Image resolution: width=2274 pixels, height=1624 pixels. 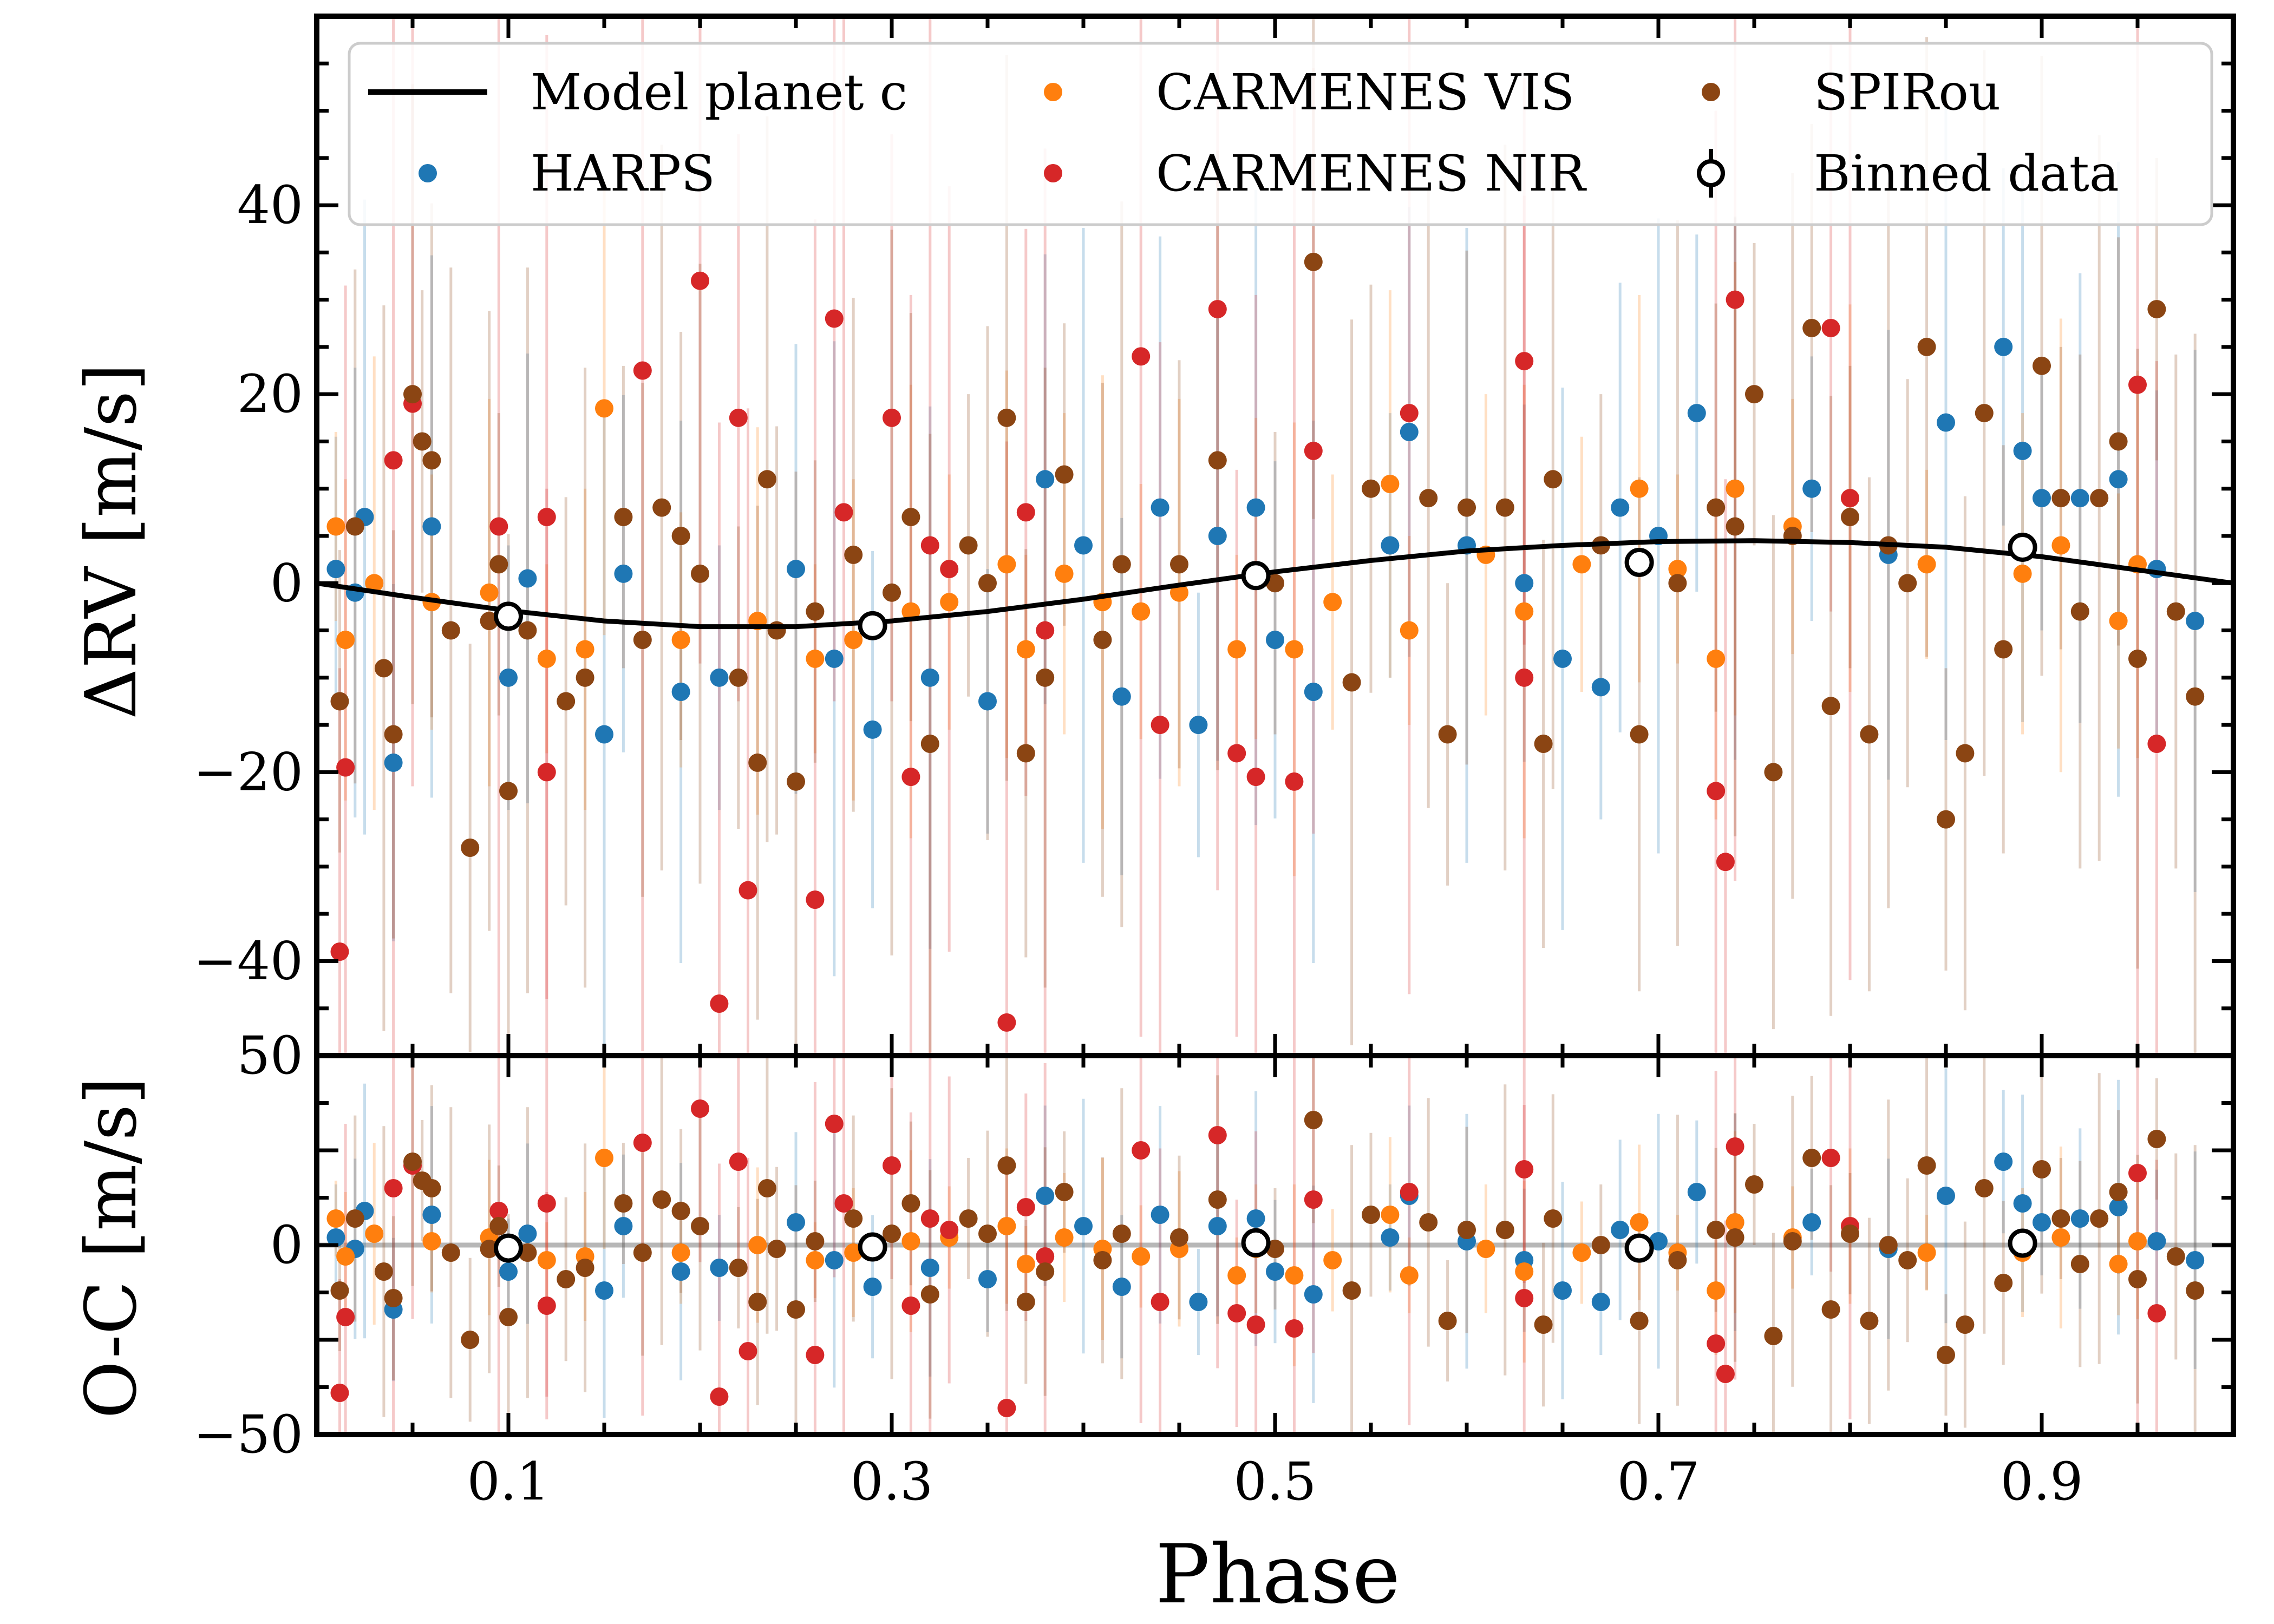 What do you see at coordinates (1371, 173) in the screenshot?
I see `legend-label: CARMENES NIR` at bounding box center [1371, 173].